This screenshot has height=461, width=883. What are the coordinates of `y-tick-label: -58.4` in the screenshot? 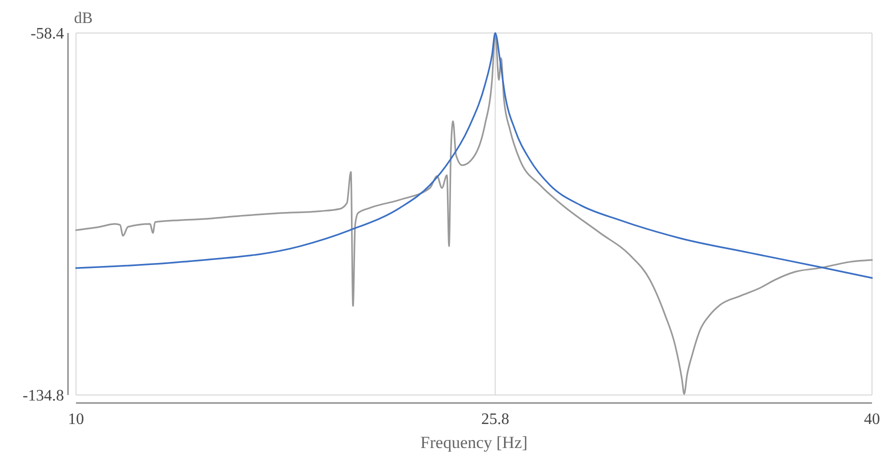 It's located at (47, 34).